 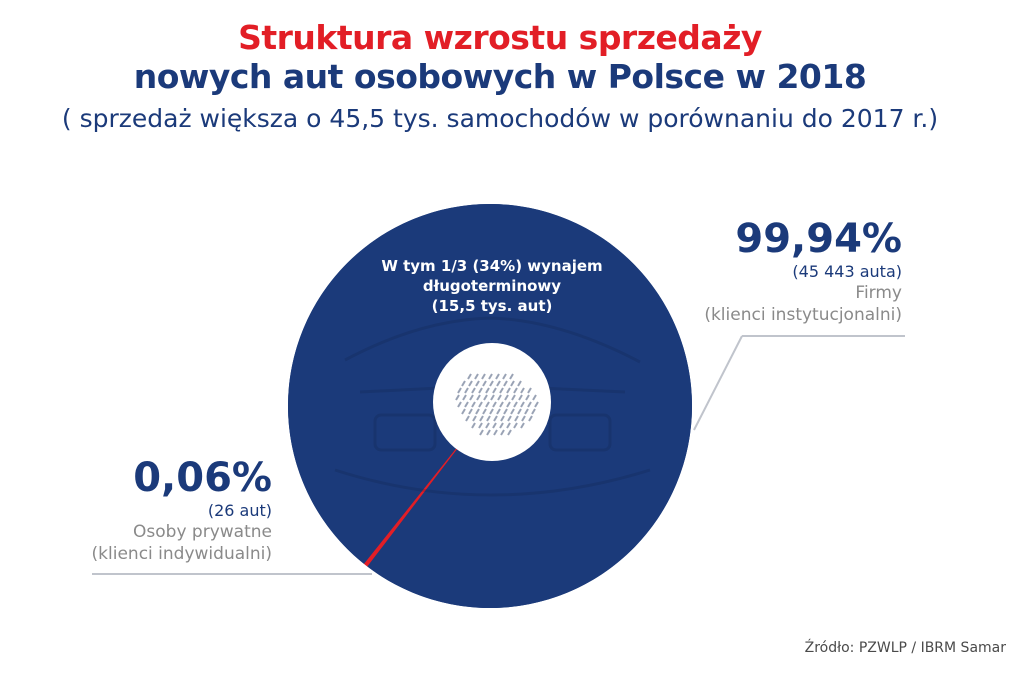 I want to click on inner-annotation-line2: długoterminowy, so click(x=492, y=286).